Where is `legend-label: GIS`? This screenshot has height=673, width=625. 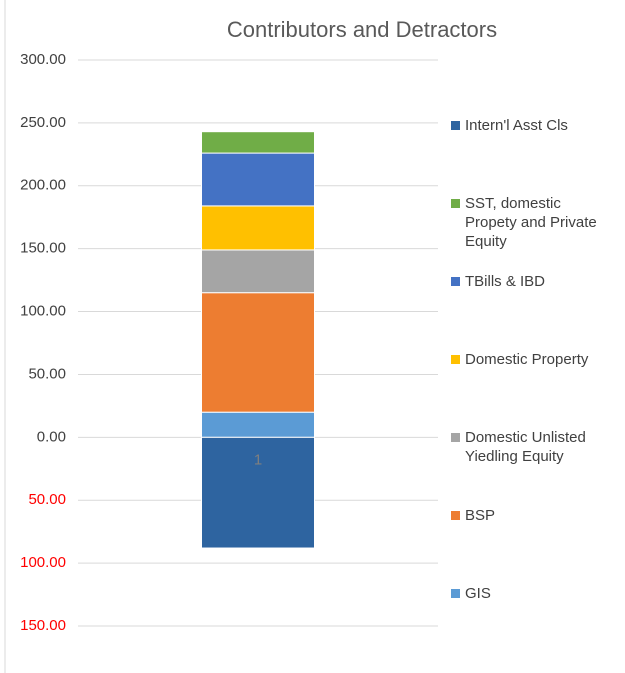
legend-label: GIS is located at coordinates (478, 593).